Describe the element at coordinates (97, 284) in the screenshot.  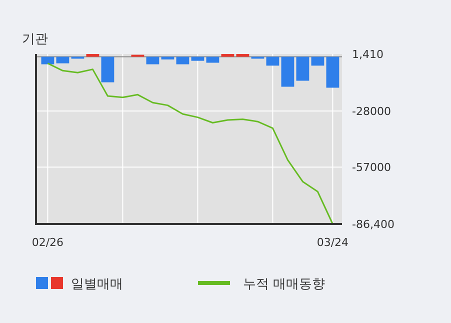
I see `legend-label: 일별매매` at that location.